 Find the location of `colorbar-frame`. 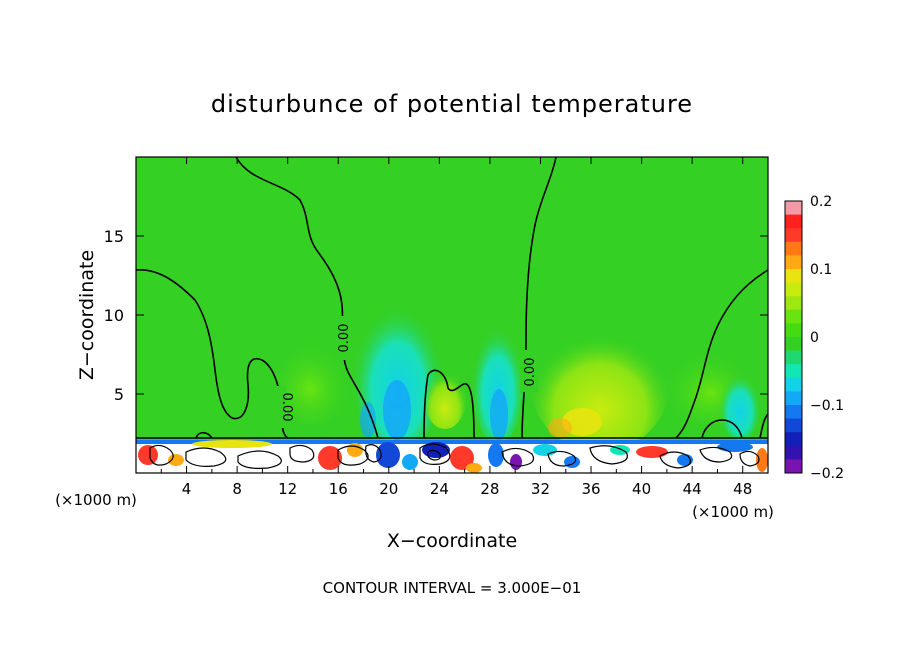

colorbar-frame is located at coordinates (793, 337).